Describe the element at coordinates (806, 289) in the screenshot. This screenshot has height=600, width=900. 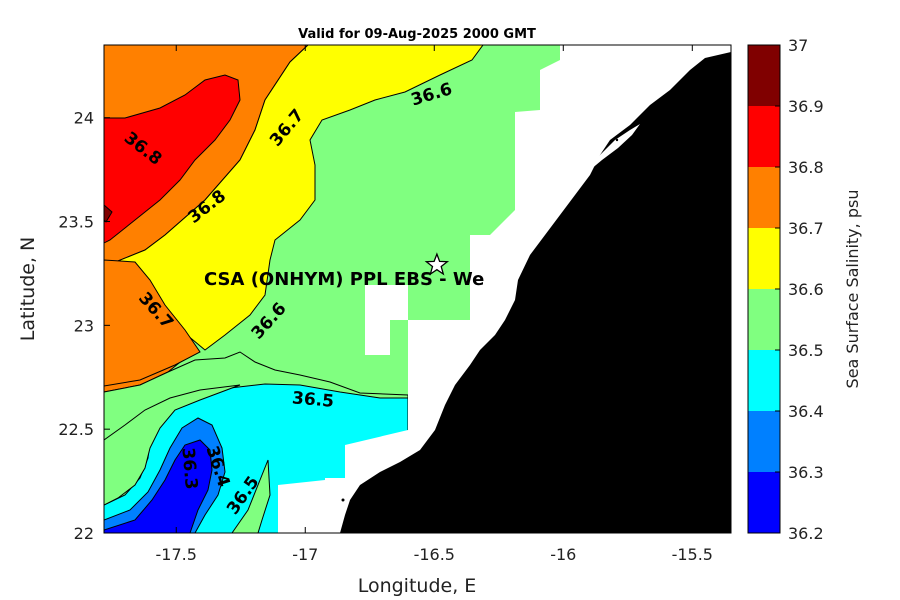
I see `colorbar-tick-label: 36.6` at that location.